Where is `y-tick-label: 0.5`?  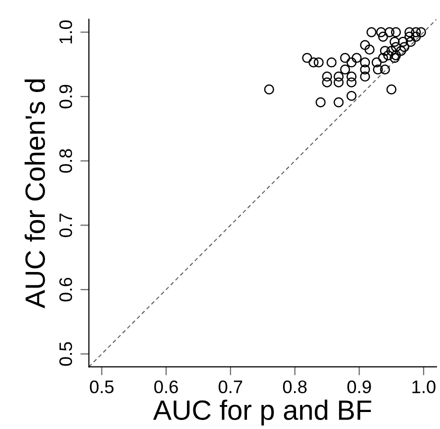 y-tick-label: 0.5 is located at coordinates (65, 354).